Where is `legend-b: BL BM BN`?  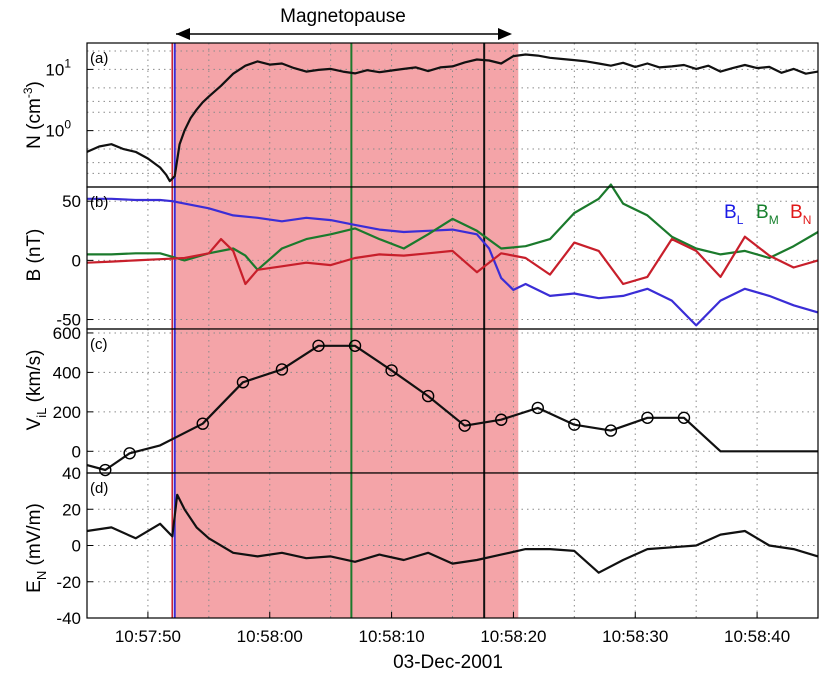
legend-b: BL BM BN is located at coordinates (767, 214).